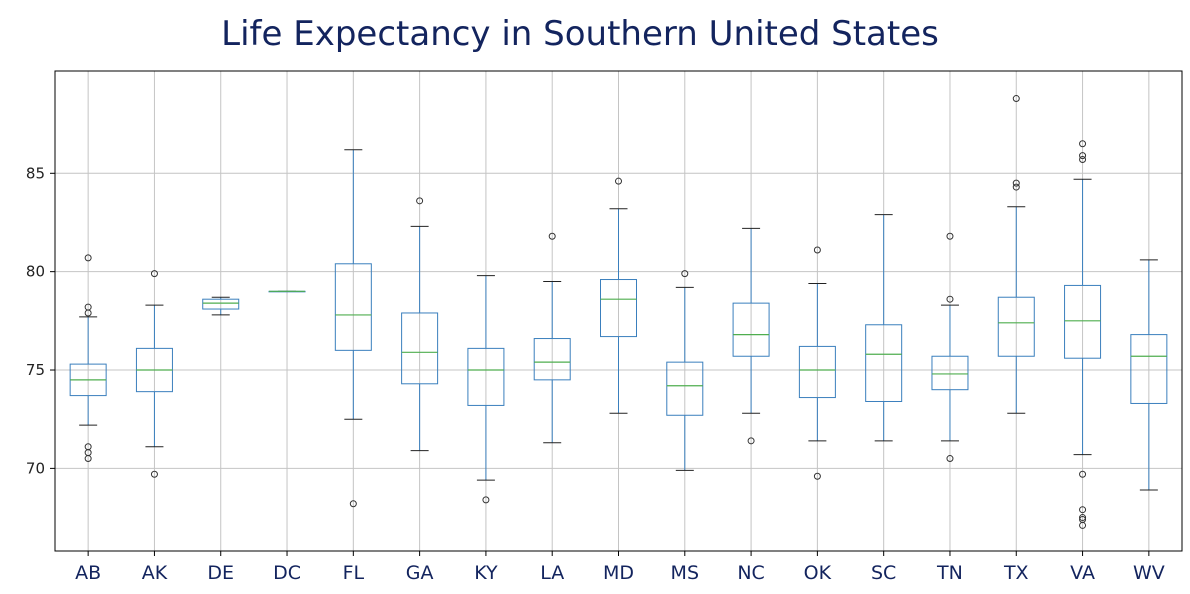 The image size is (1190, 594). I want to click on box-ok, so click(817, 363).